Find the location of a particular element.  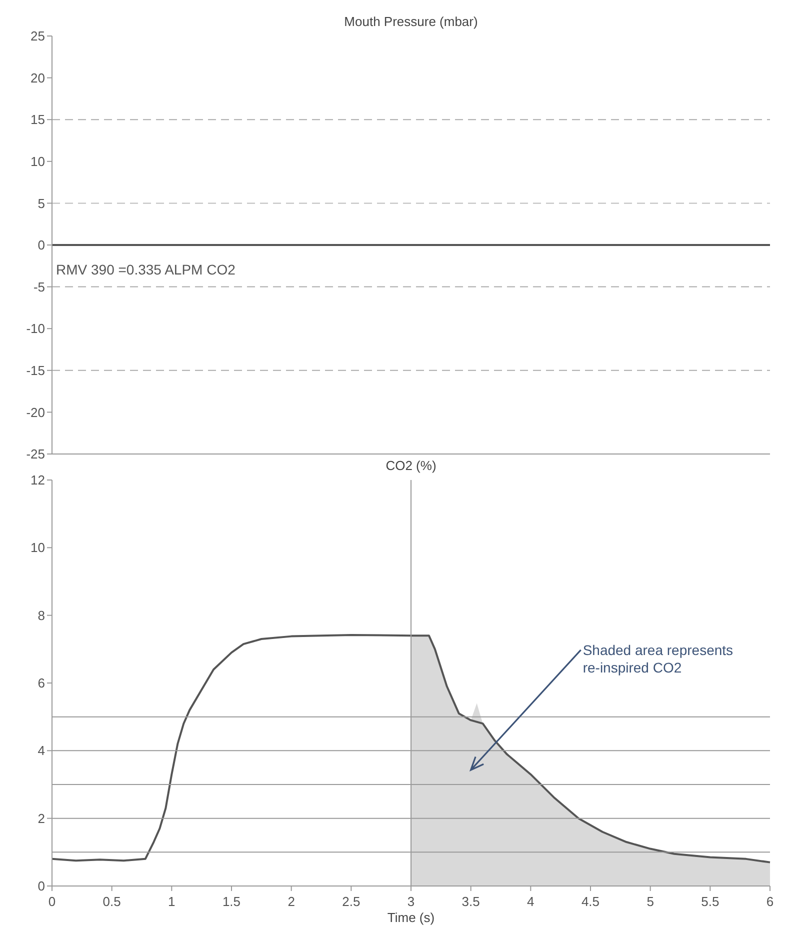

y-tick-label: 25 is located at coordinates (37, 36).